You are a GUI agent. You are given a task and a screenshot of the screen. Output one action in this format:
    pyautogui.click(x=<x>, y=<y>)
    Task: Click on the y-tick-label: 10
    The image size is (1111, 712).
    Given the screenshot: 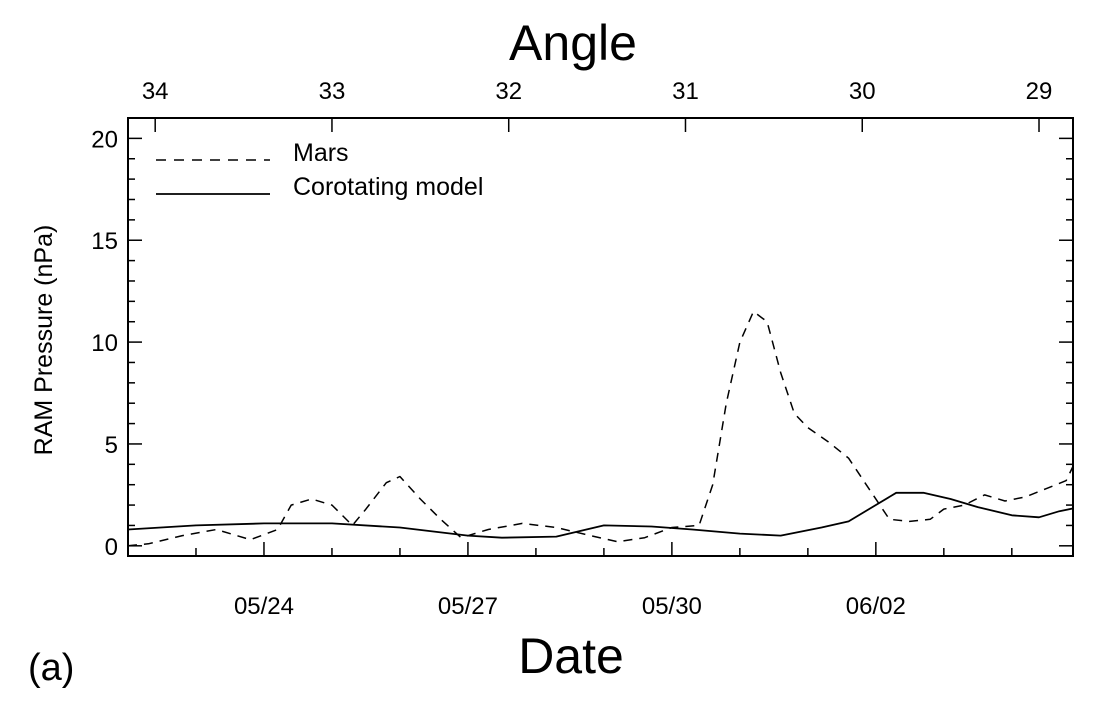 What is the action you would take?
    pyautogui.click(x=104, y=343)
    